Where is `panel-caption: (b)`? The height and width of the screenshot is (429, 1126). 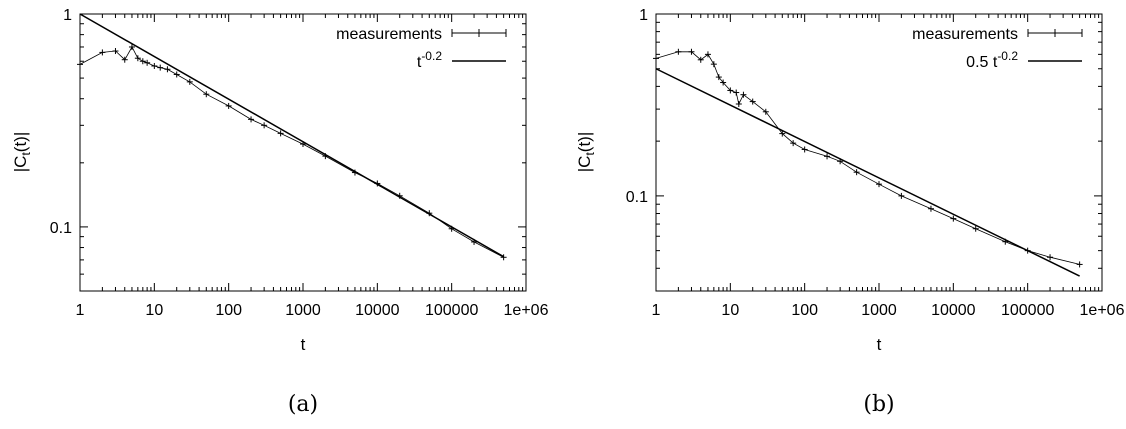 panel-caption: (b) is located at coordinates (878, 404).